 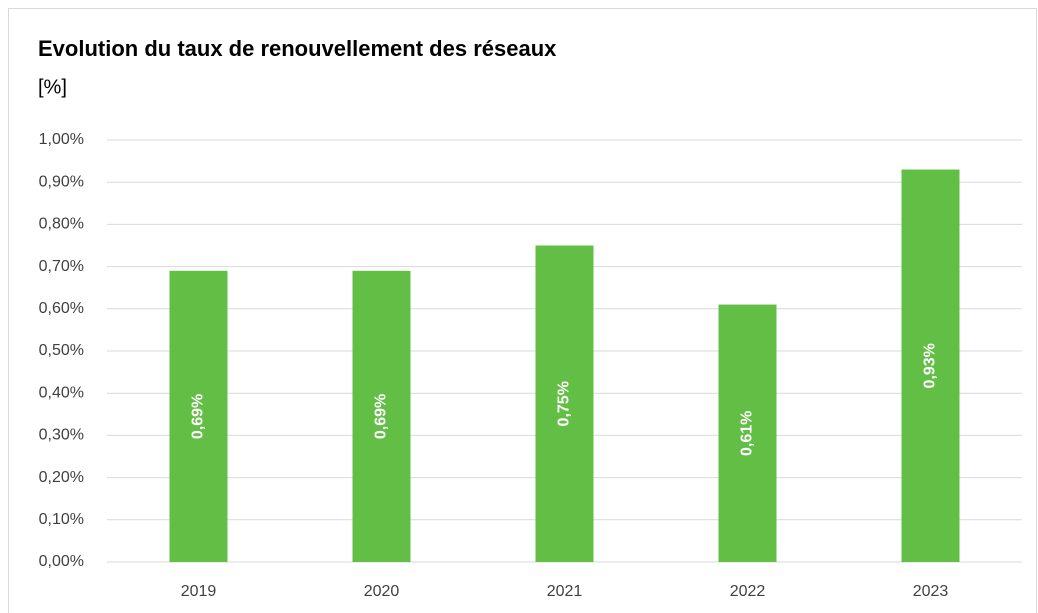 What do you see at coordinates (61, 266) in the screenshot?
I see `y-tick-label: 0,70%` at bounding box center [61, 266].